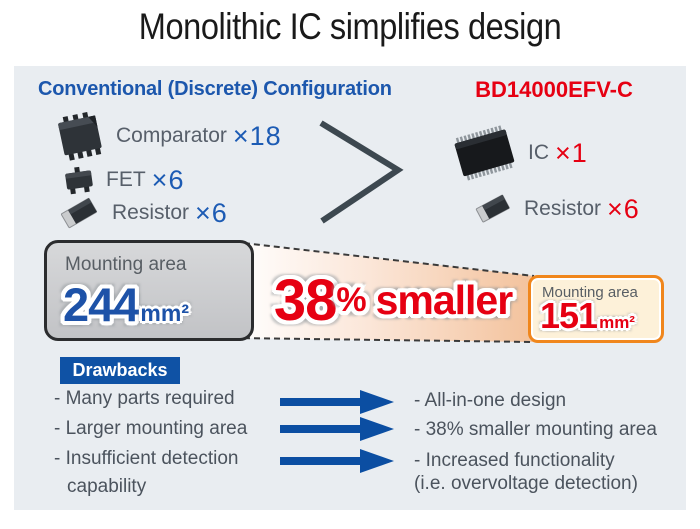  Describe the element at coordinates (305, 300) in the screenshot. I see `percent-number: 38` at that location.